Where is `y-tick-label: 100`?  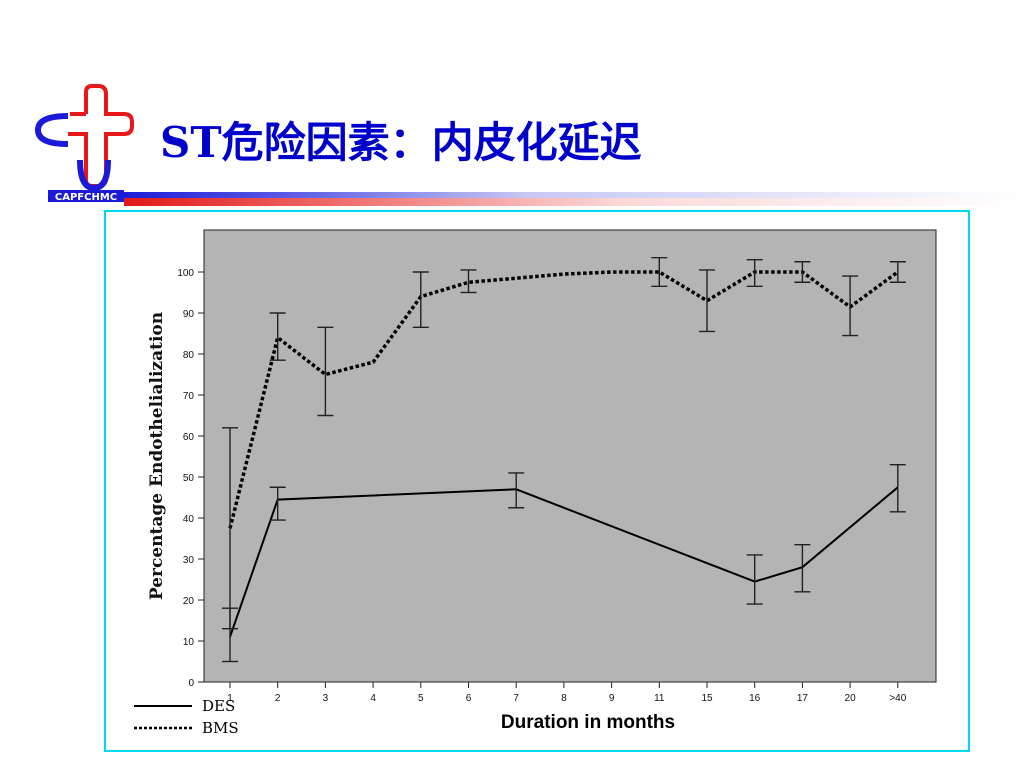
y-tick-label: 100 is located at coordinates (185, 273).